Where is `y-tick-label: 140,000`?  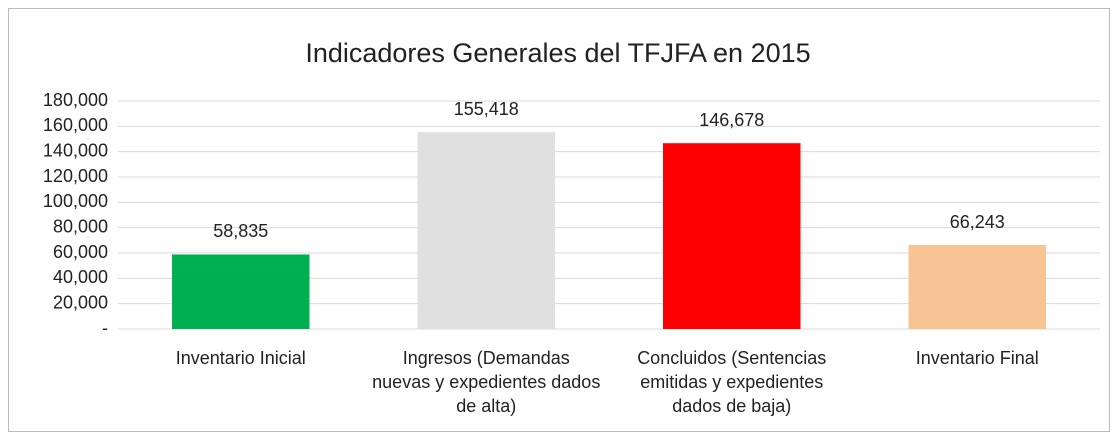
y-tick-label: 140,000 is located at coordinates (75, 150).